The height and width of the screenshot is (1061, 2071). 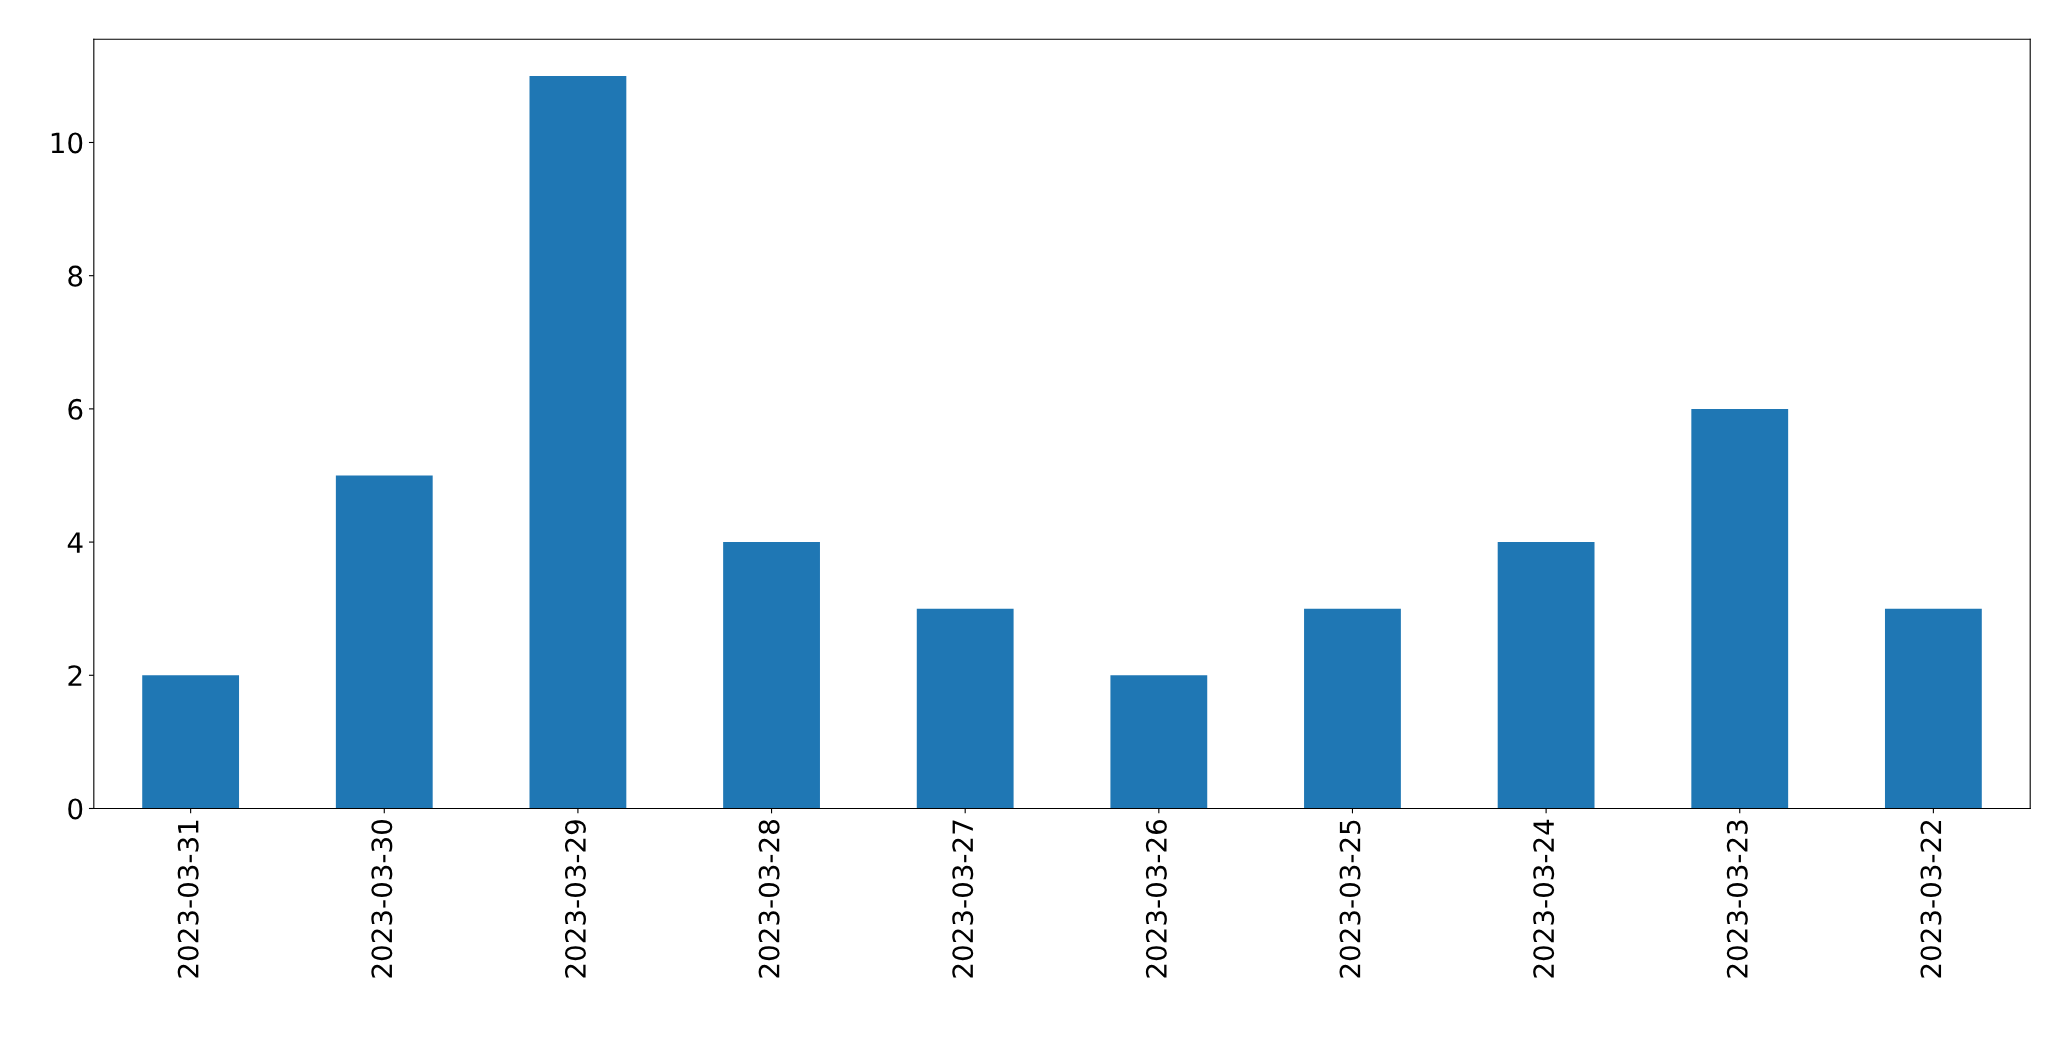 I want to click on y-tick-label: 8, so click(x=75, y=276).